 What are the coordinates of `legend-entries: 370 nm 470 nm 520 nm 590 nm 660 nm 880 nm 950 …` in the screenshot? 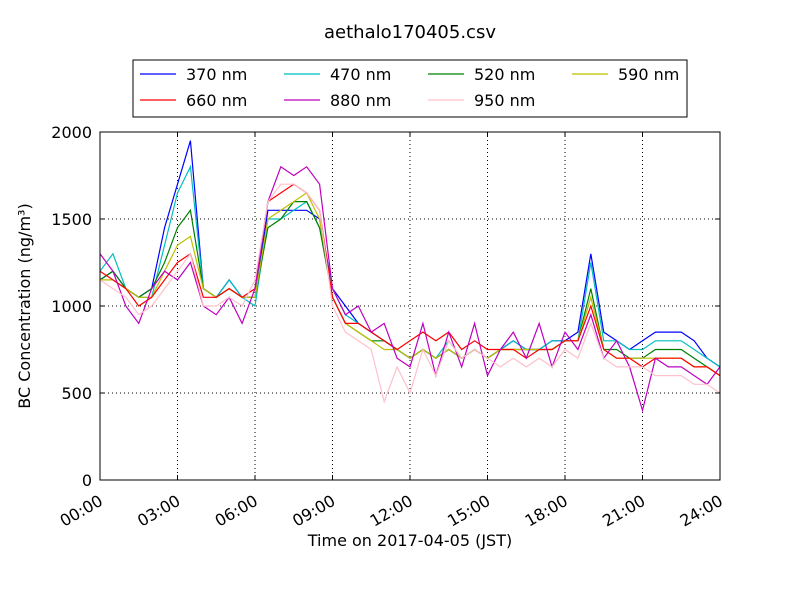 It's located at (409, 87).